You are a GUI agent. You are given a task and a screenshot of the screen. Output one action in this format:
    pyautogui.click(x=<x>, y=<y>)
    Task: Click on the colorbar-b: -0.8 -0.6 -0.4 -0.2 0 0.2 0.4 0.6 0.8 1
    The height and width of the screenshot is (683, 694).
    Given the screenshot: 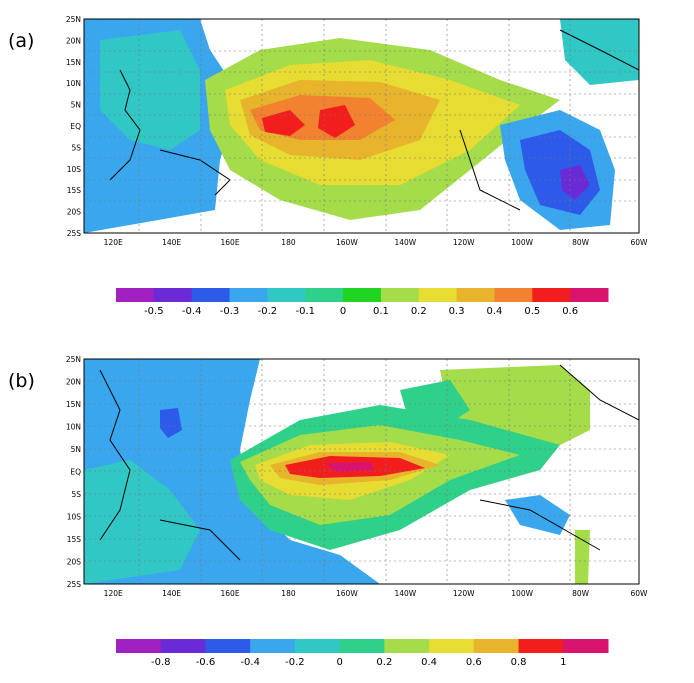 What is the action you would take?
    pyautogui.click(x=362, y=653)
    